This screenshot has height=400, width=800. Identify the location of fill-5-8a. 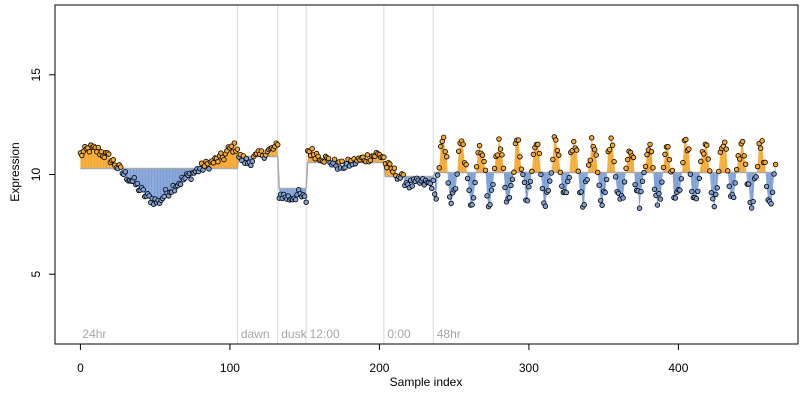
(447, 164).